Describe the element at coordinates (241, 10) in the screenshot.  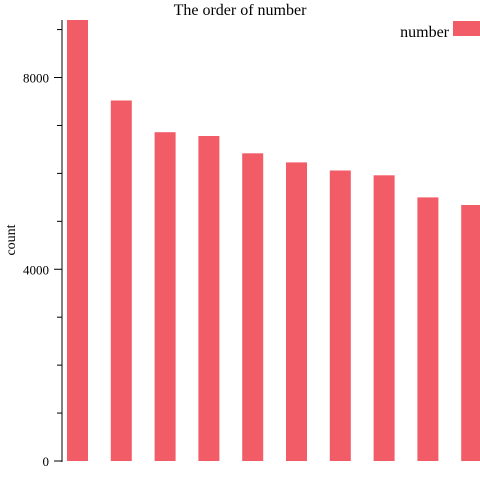
I see `chart-title: The order of number` at that location.